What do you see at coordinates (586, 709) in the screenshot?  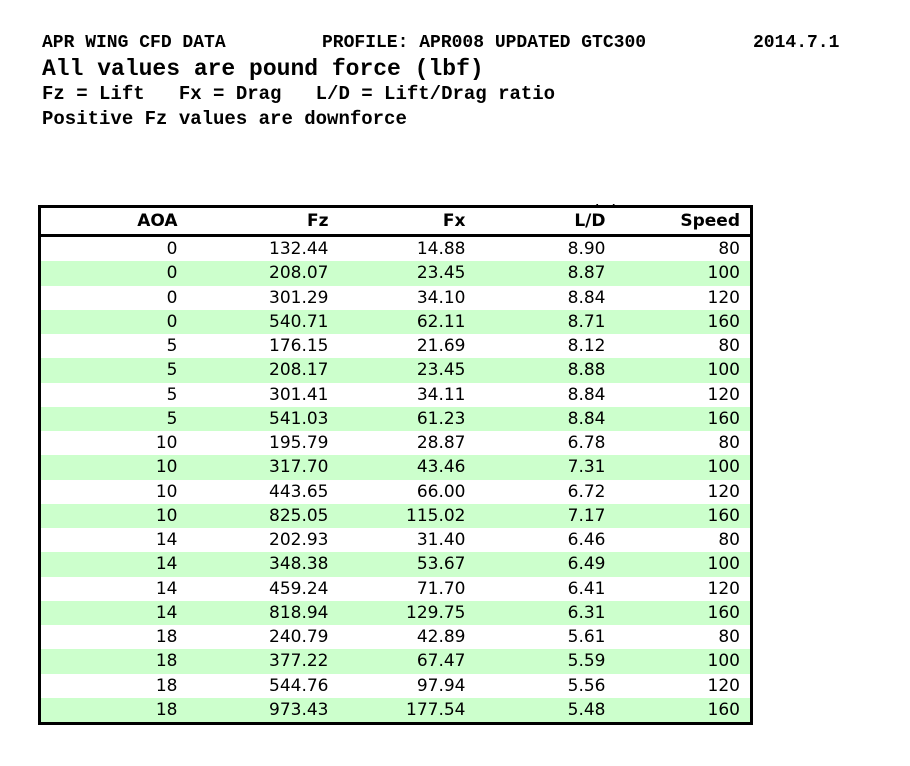 I see `cell-ld: 5.48` at bounding box center [586, 709].